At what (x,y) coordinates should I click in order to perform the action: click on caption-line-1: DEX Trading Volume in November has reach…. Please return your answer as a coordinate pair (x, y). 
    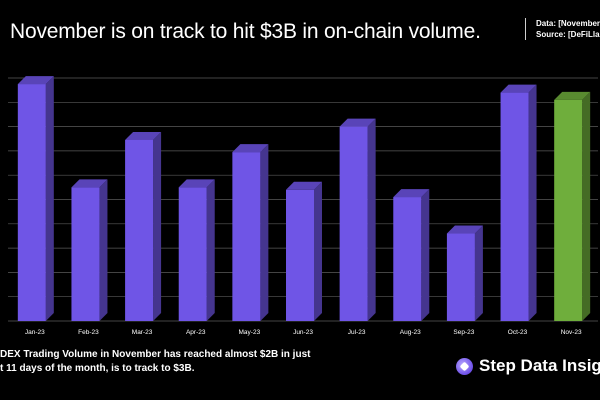
    Looking at the image, I should click on (155, 354).